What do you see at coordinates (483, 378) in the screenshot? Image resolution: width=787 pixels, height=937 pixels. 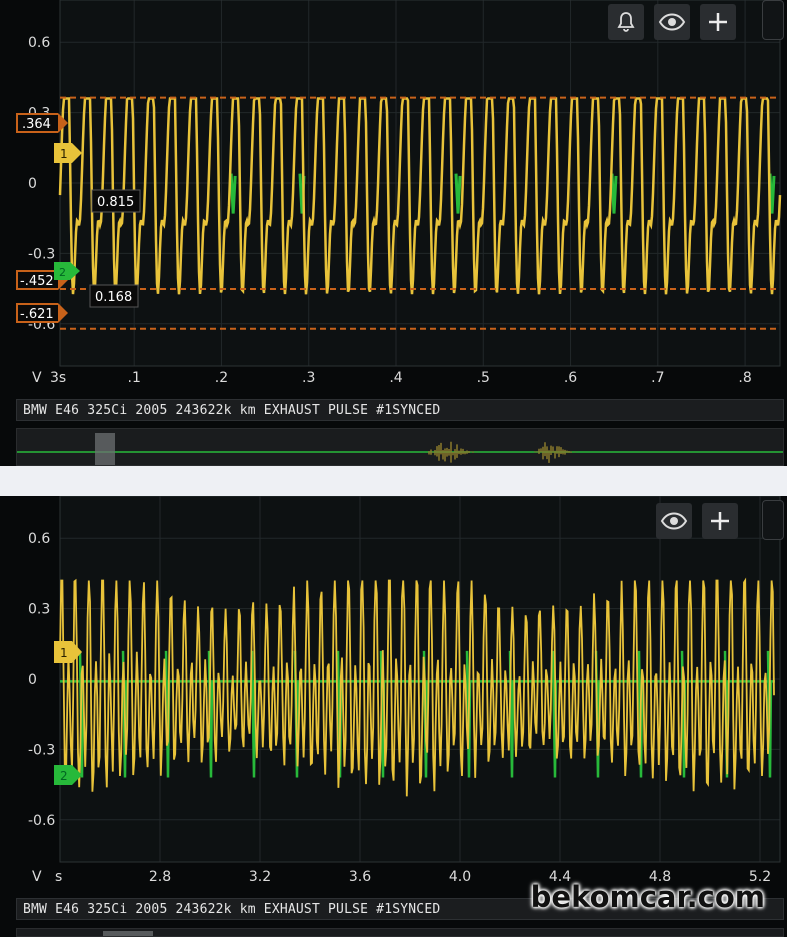 I see `x-tick-label: .5` at bounding box center [483, 378].